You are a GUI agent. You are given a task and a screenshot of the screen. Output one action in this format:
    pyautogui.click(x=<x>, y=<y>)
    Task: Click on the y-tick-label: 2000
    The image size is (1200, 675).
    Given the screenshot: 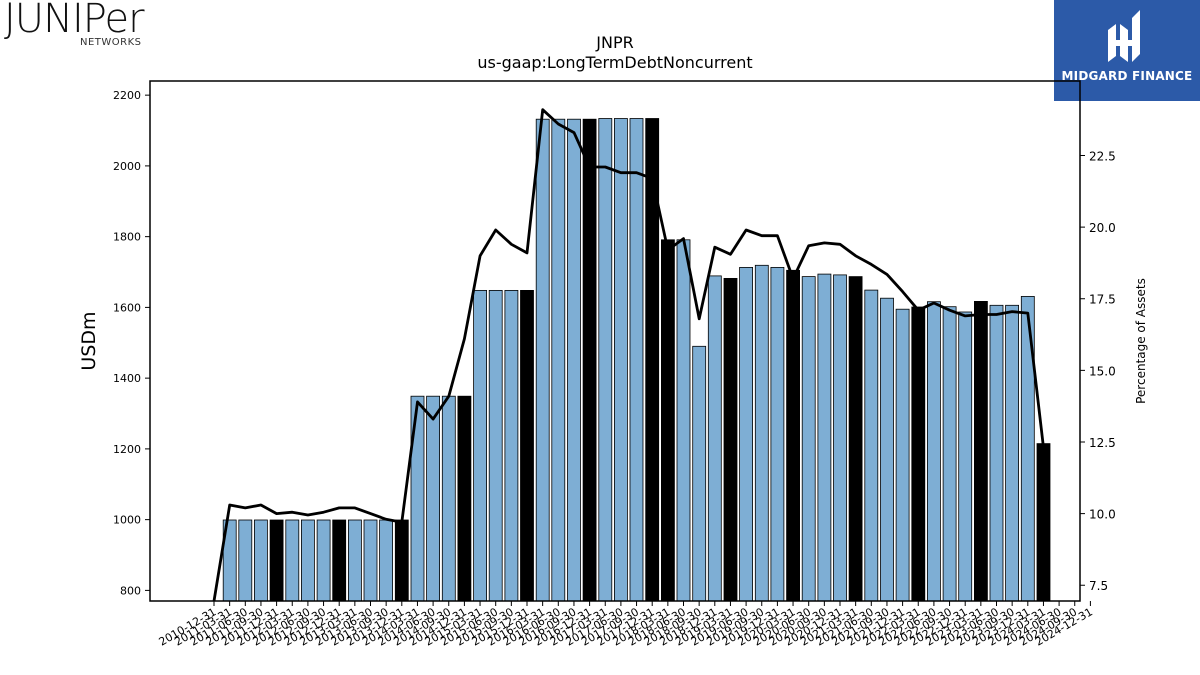 What is the action you would take?
    pyautogui.click(x=127, y=166)
    